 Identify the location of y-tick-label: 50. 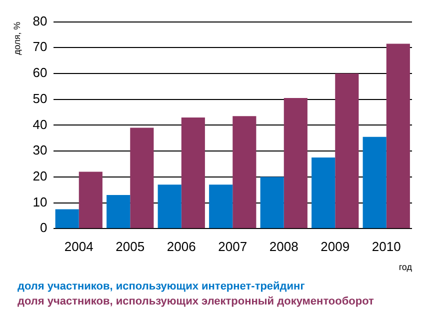
(40, 98).